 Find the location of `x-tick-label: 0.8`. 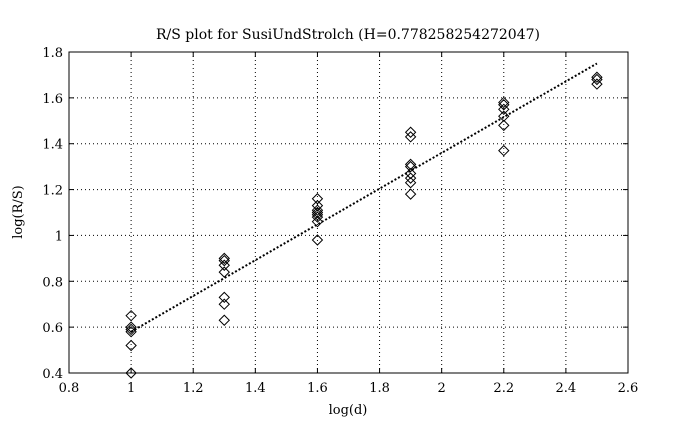

x-tick-label: 0.8 is located at coordinates (69, 388).